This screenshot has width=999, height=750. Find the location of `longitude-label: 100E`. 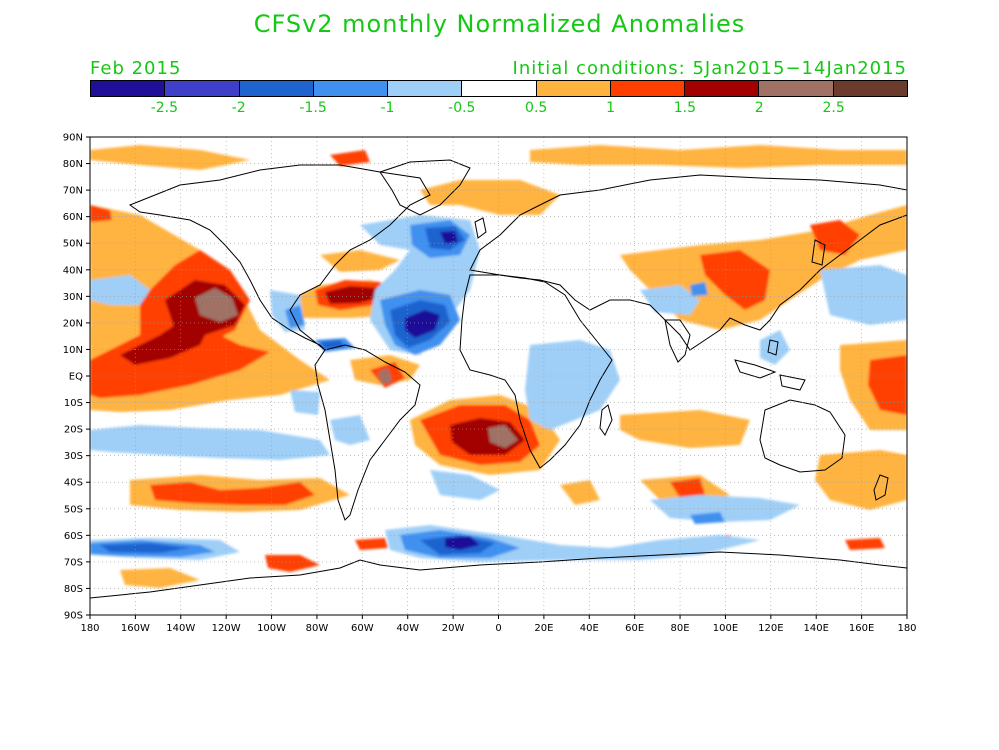

longitude-label: 100E is located at coordinates (725, 628).